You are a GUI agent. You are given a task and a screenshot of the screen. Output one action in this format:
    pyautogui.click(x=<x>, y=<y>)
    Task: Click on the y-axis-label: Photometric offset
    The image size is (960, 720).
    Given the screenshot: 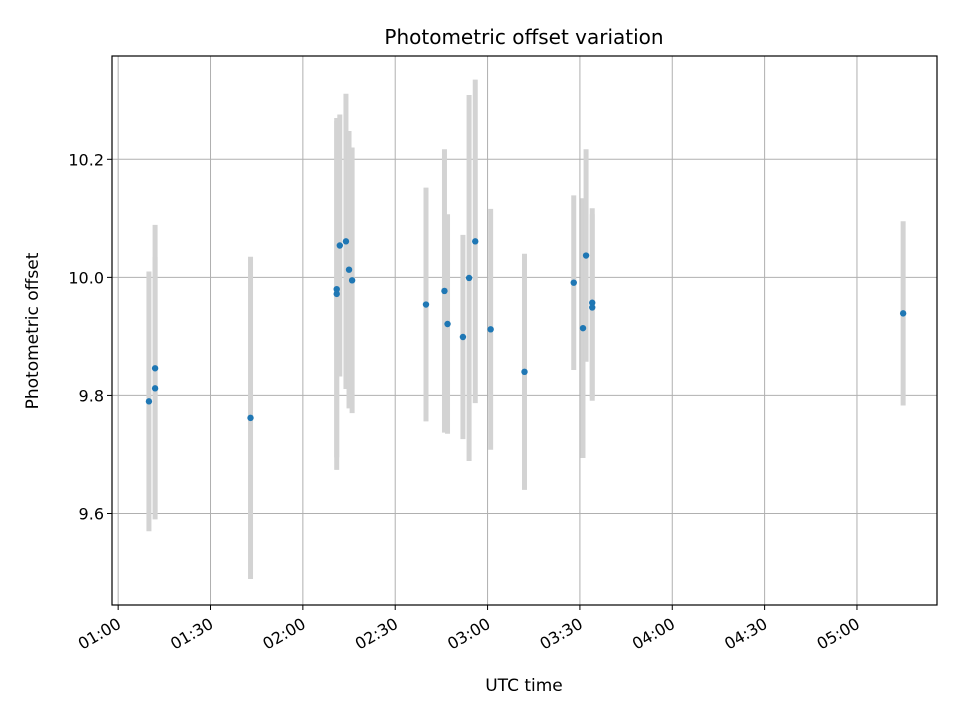 What is the action you would take?
    pyautogui.click(x=33, y=330)
    